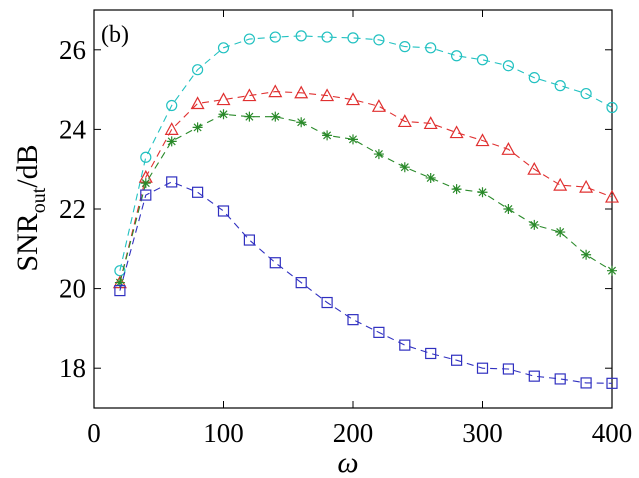 The width and height of the screenshot is (639, 478). I want to click on x-tick-label: 300, so click(482, 433).